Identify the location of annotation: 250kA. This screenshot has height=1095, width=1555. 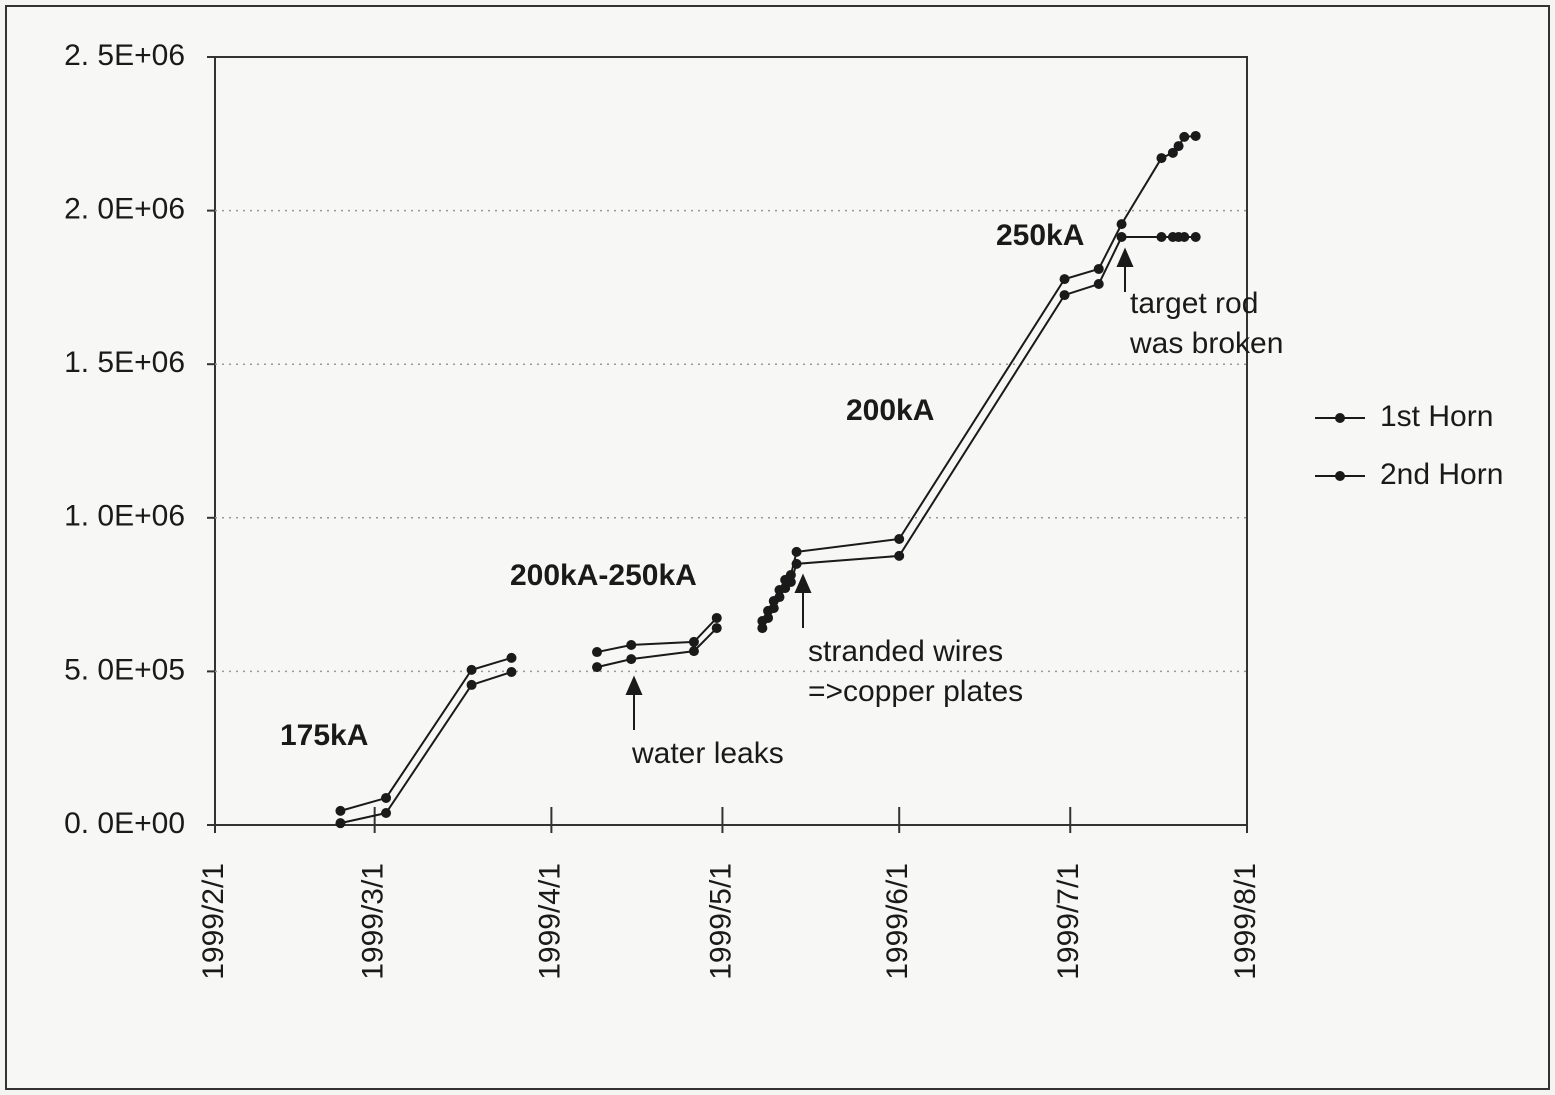
(1040, 235).